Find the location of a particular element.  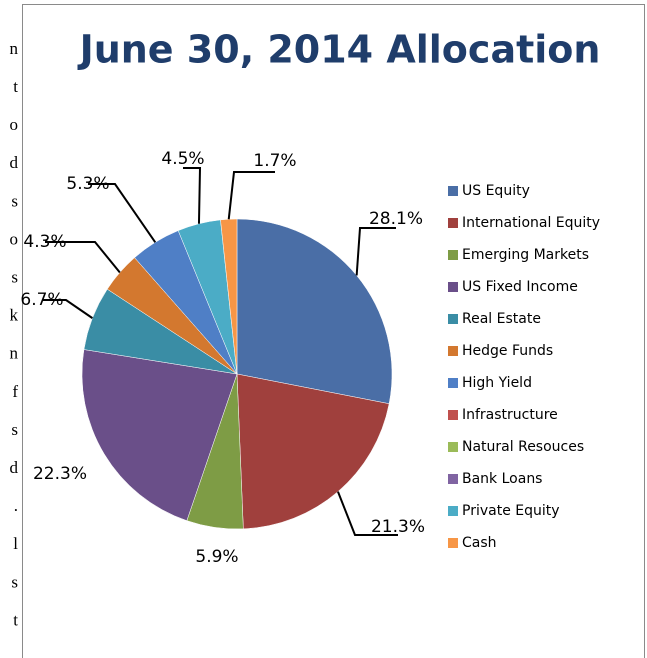

side-text: l is located at coordinates (15, 543).